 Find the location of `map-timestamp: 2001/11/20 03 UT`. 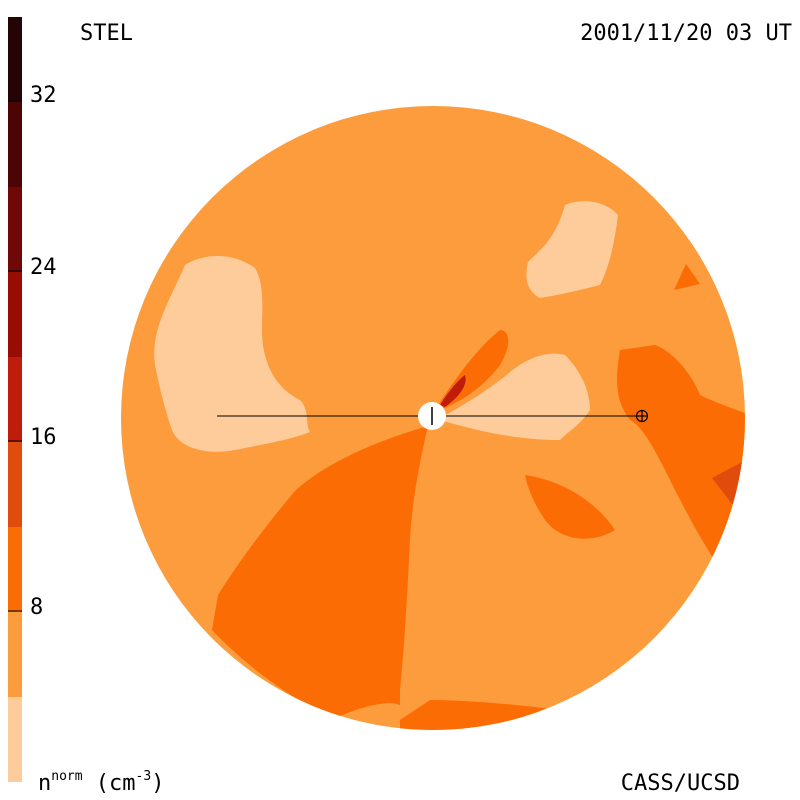

map-timestamp: 2001/11/20 03 UT is located at coordinates (686, 33).